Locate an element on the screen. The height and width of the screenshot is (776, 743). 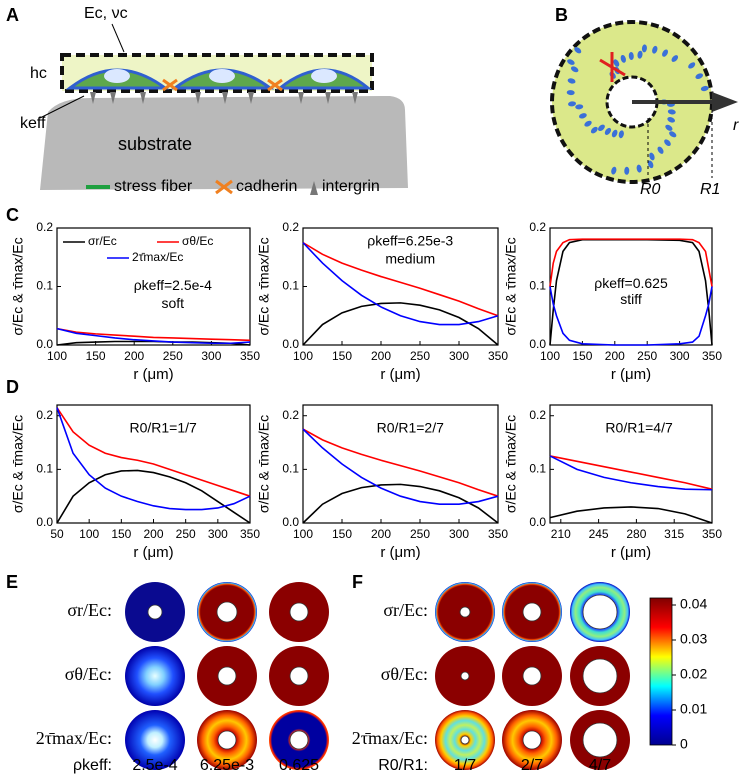
integrins is located at coordinates (224, 98).